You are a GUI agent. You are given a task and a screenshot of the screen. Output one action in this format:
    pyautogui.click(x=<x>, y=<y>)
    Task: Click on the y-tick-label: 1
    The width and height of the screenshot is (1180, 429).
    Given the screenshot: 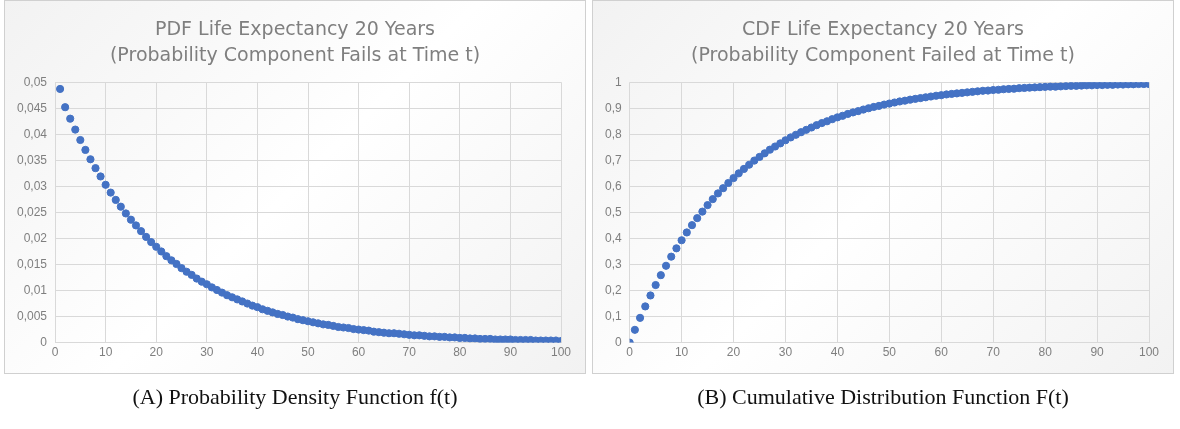 What is the action you would take?
    pyautogui.click(x=618, y=81)
    